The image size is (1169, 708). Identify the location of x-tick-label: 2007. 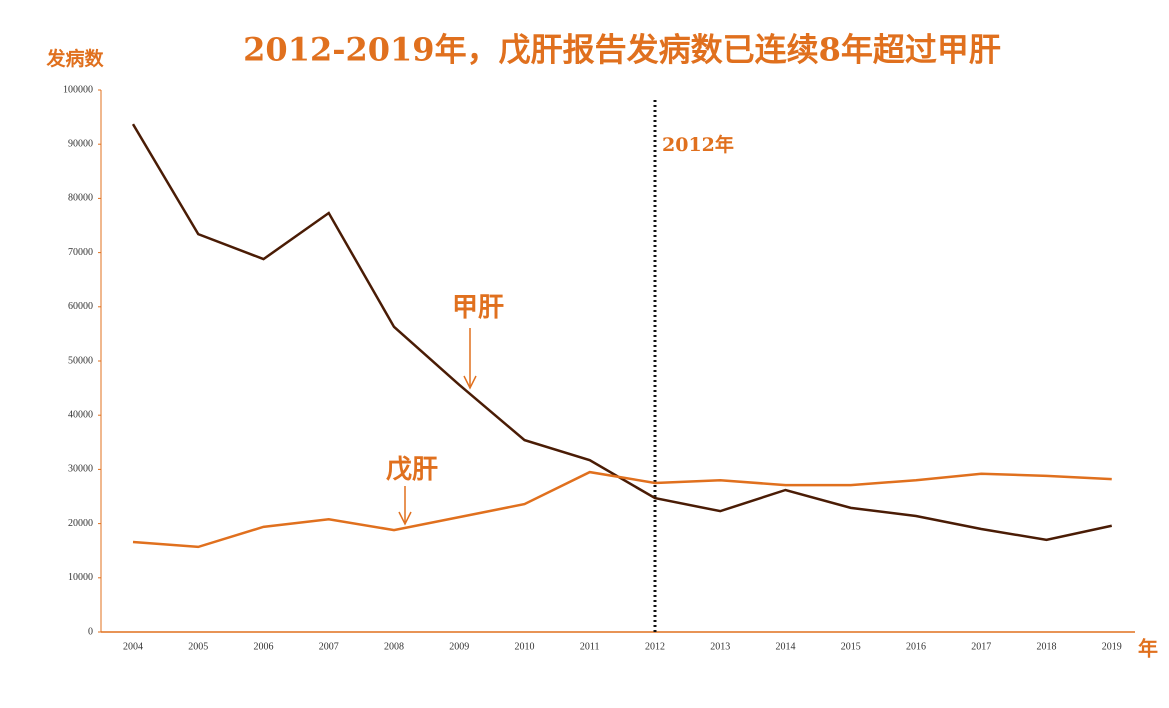
(329, 646).